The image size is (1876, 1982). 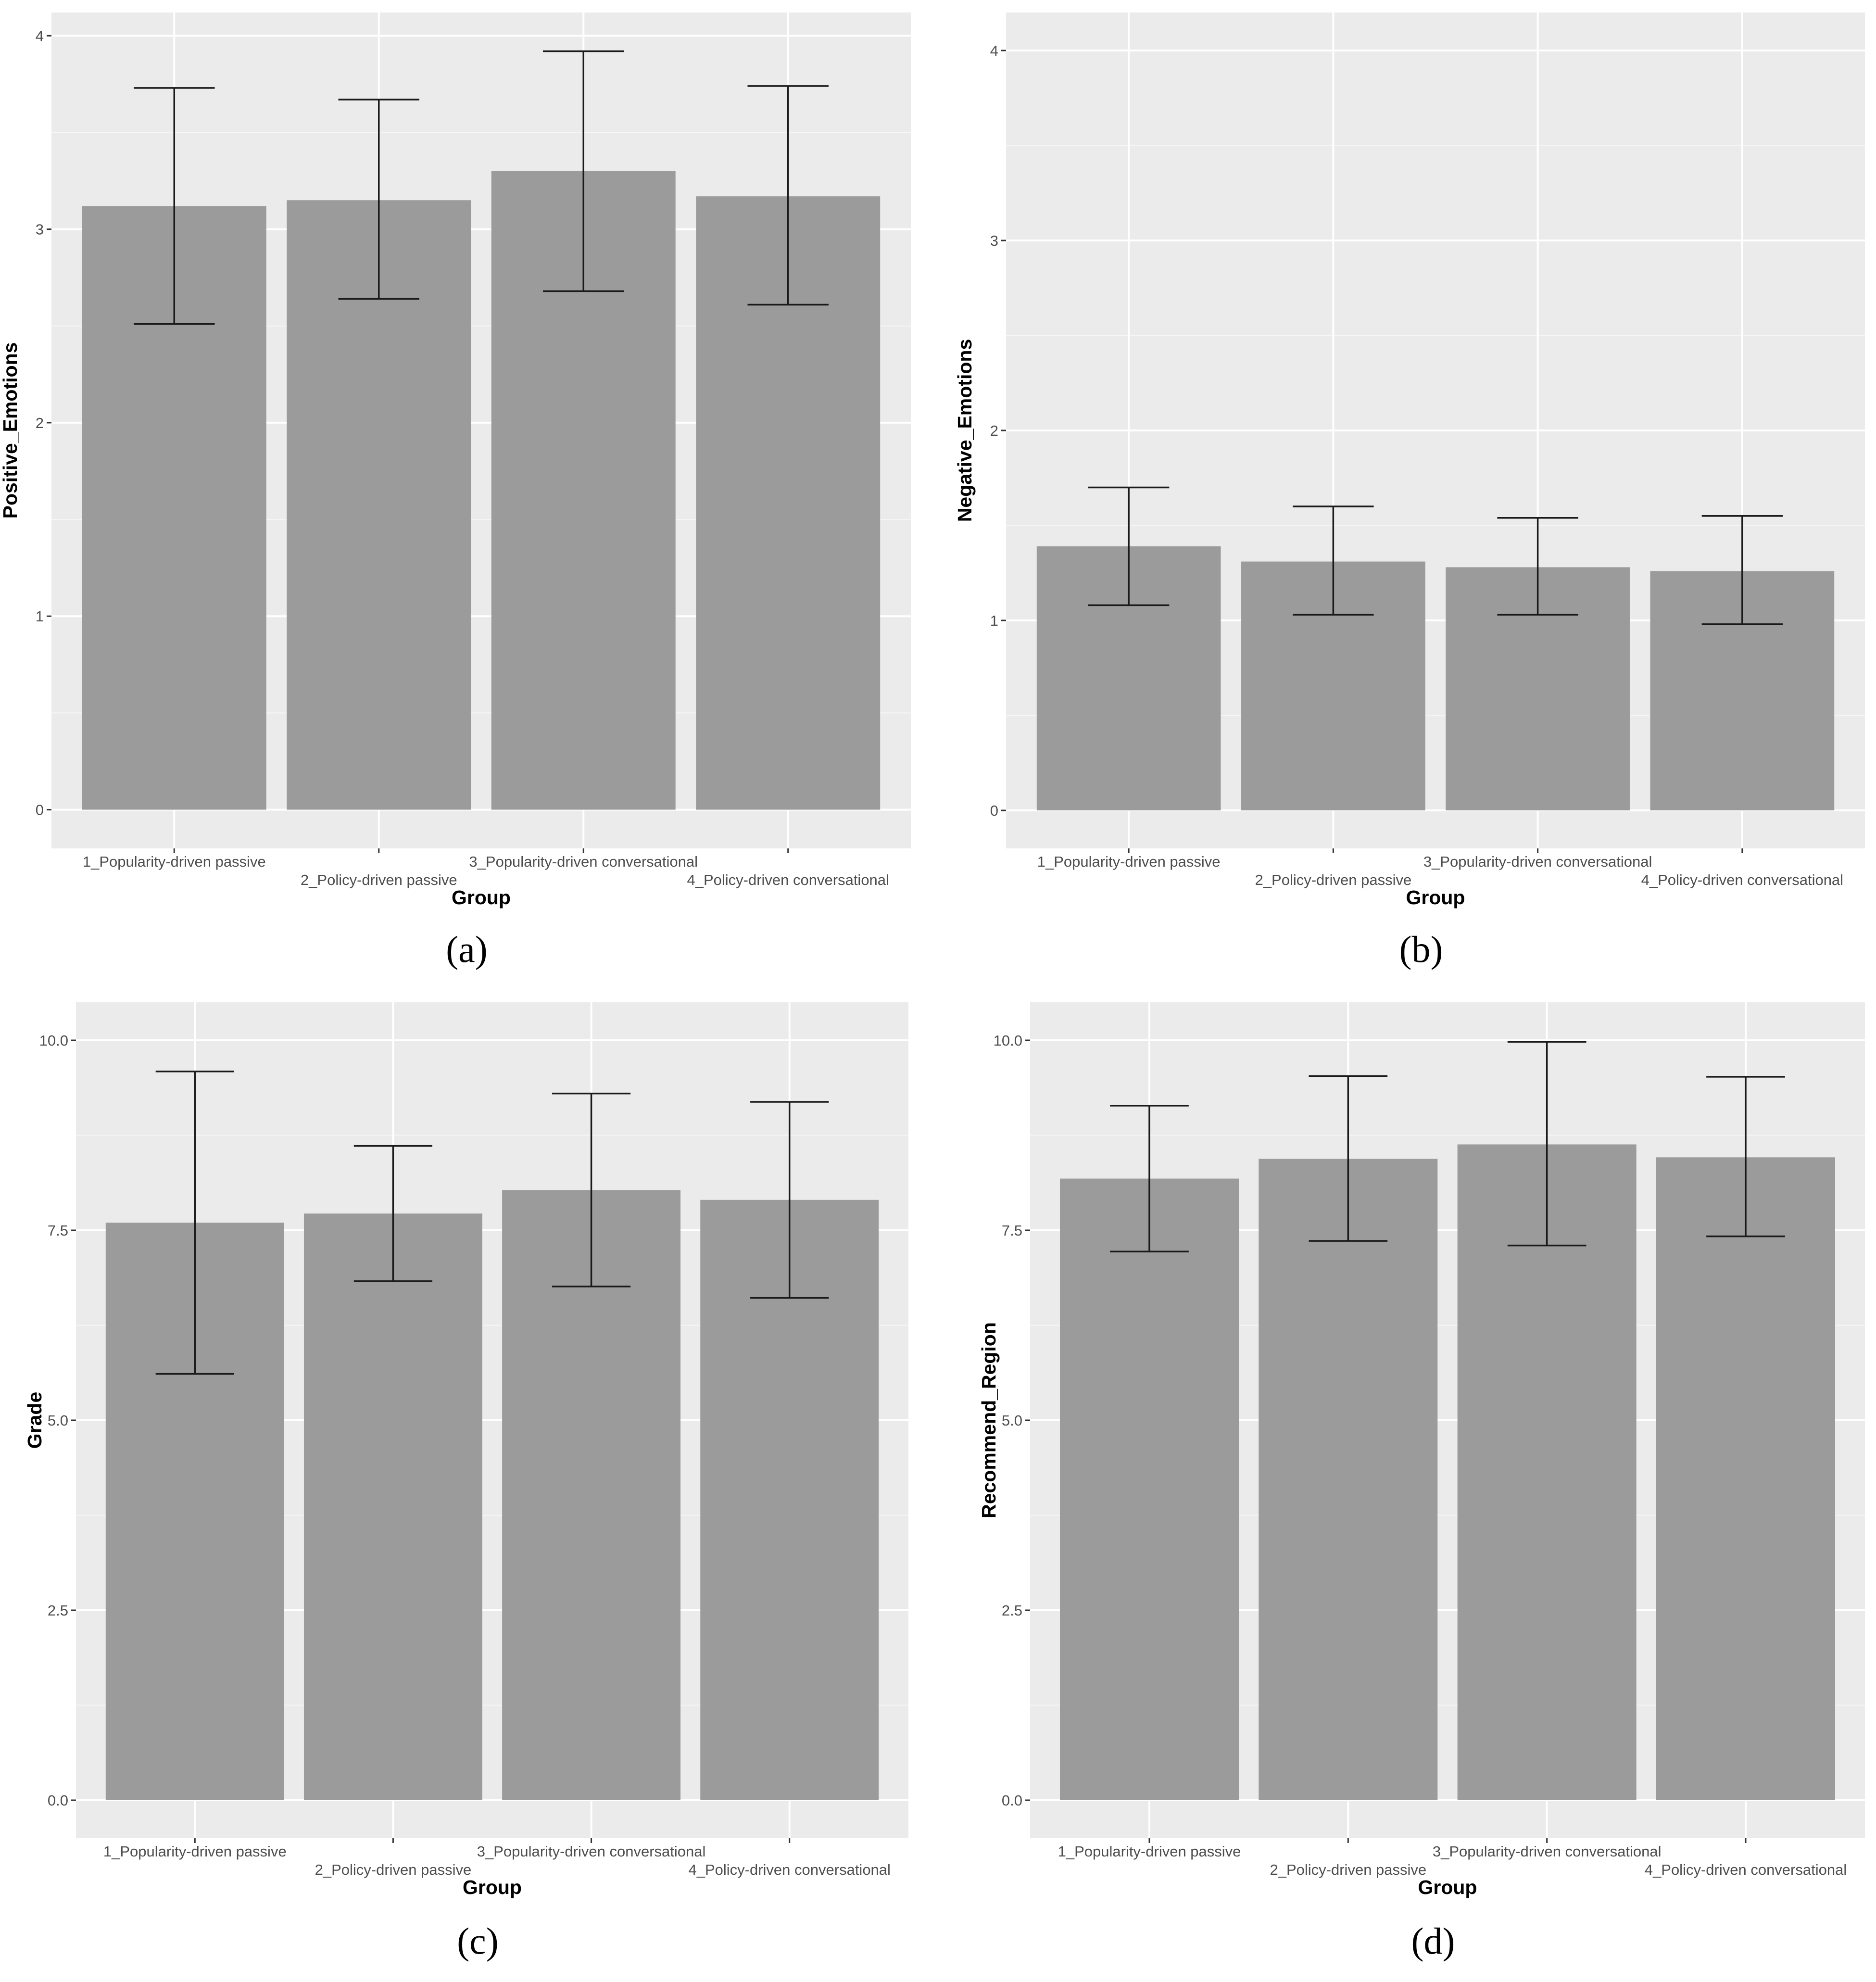 What do you see at coordinates (1421, 949) in the screenshot?
I see `panel-label: (b)` at bounding box center [1421, 949].